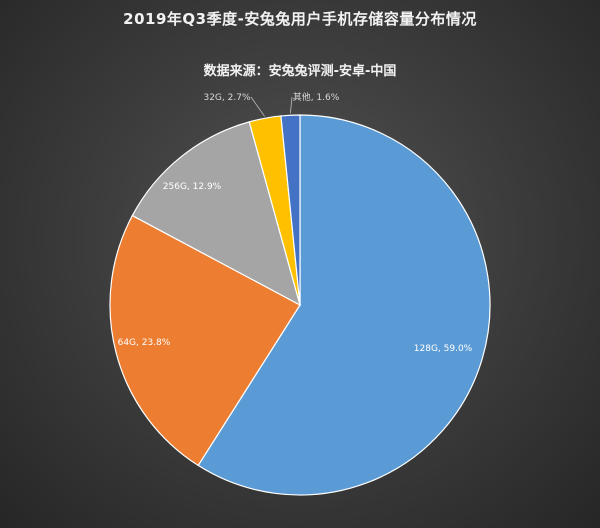  What do you see at coordinates (192, 187) in the screenshot?
I see `data-label-256G: 256G, 12.9%` at bounding box center [192, 187].